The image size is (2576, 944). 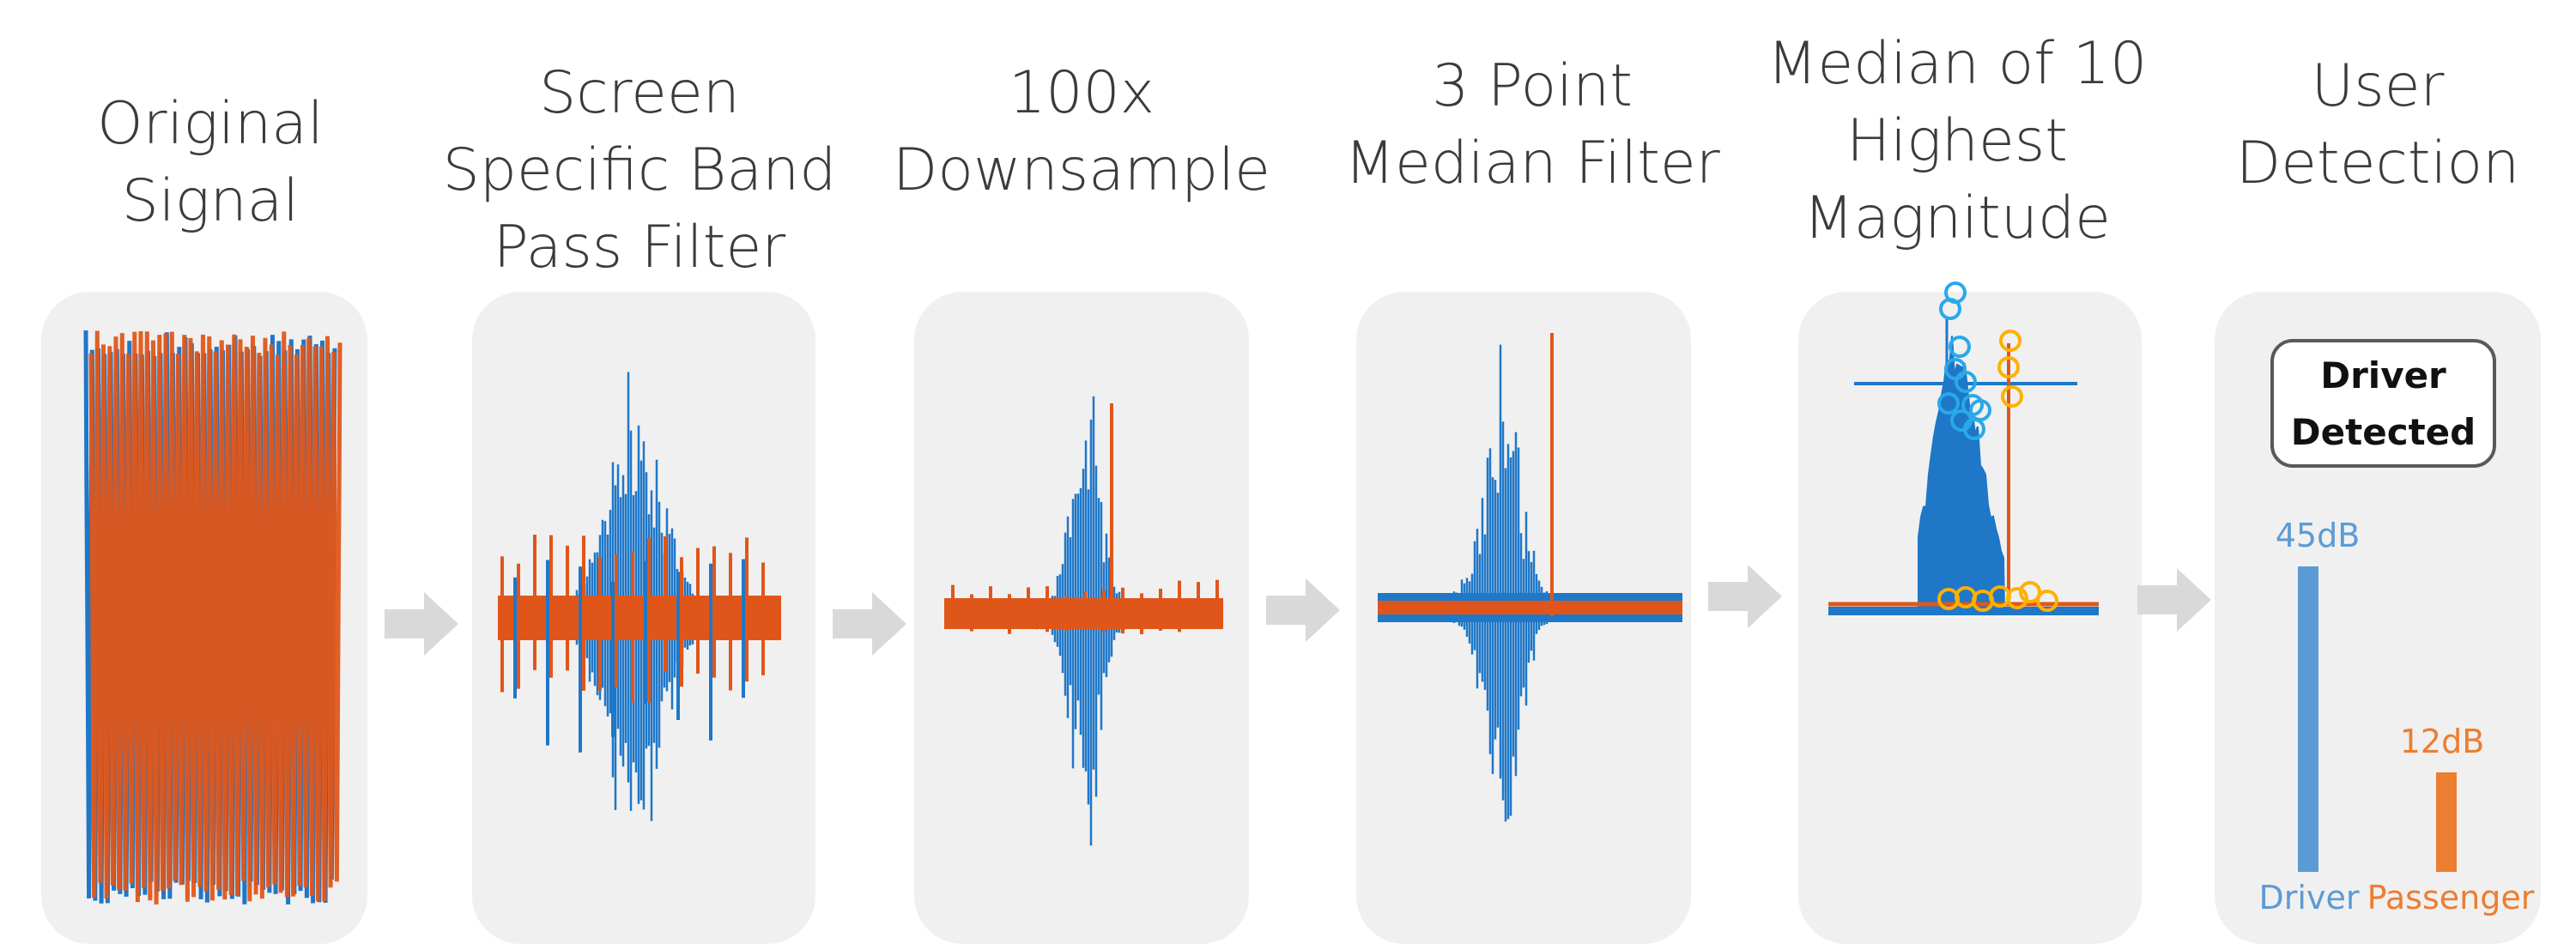 I want to click on stage-title-band-pass: Screen Specific Band Pass Filter, so click(x=639, y=171).